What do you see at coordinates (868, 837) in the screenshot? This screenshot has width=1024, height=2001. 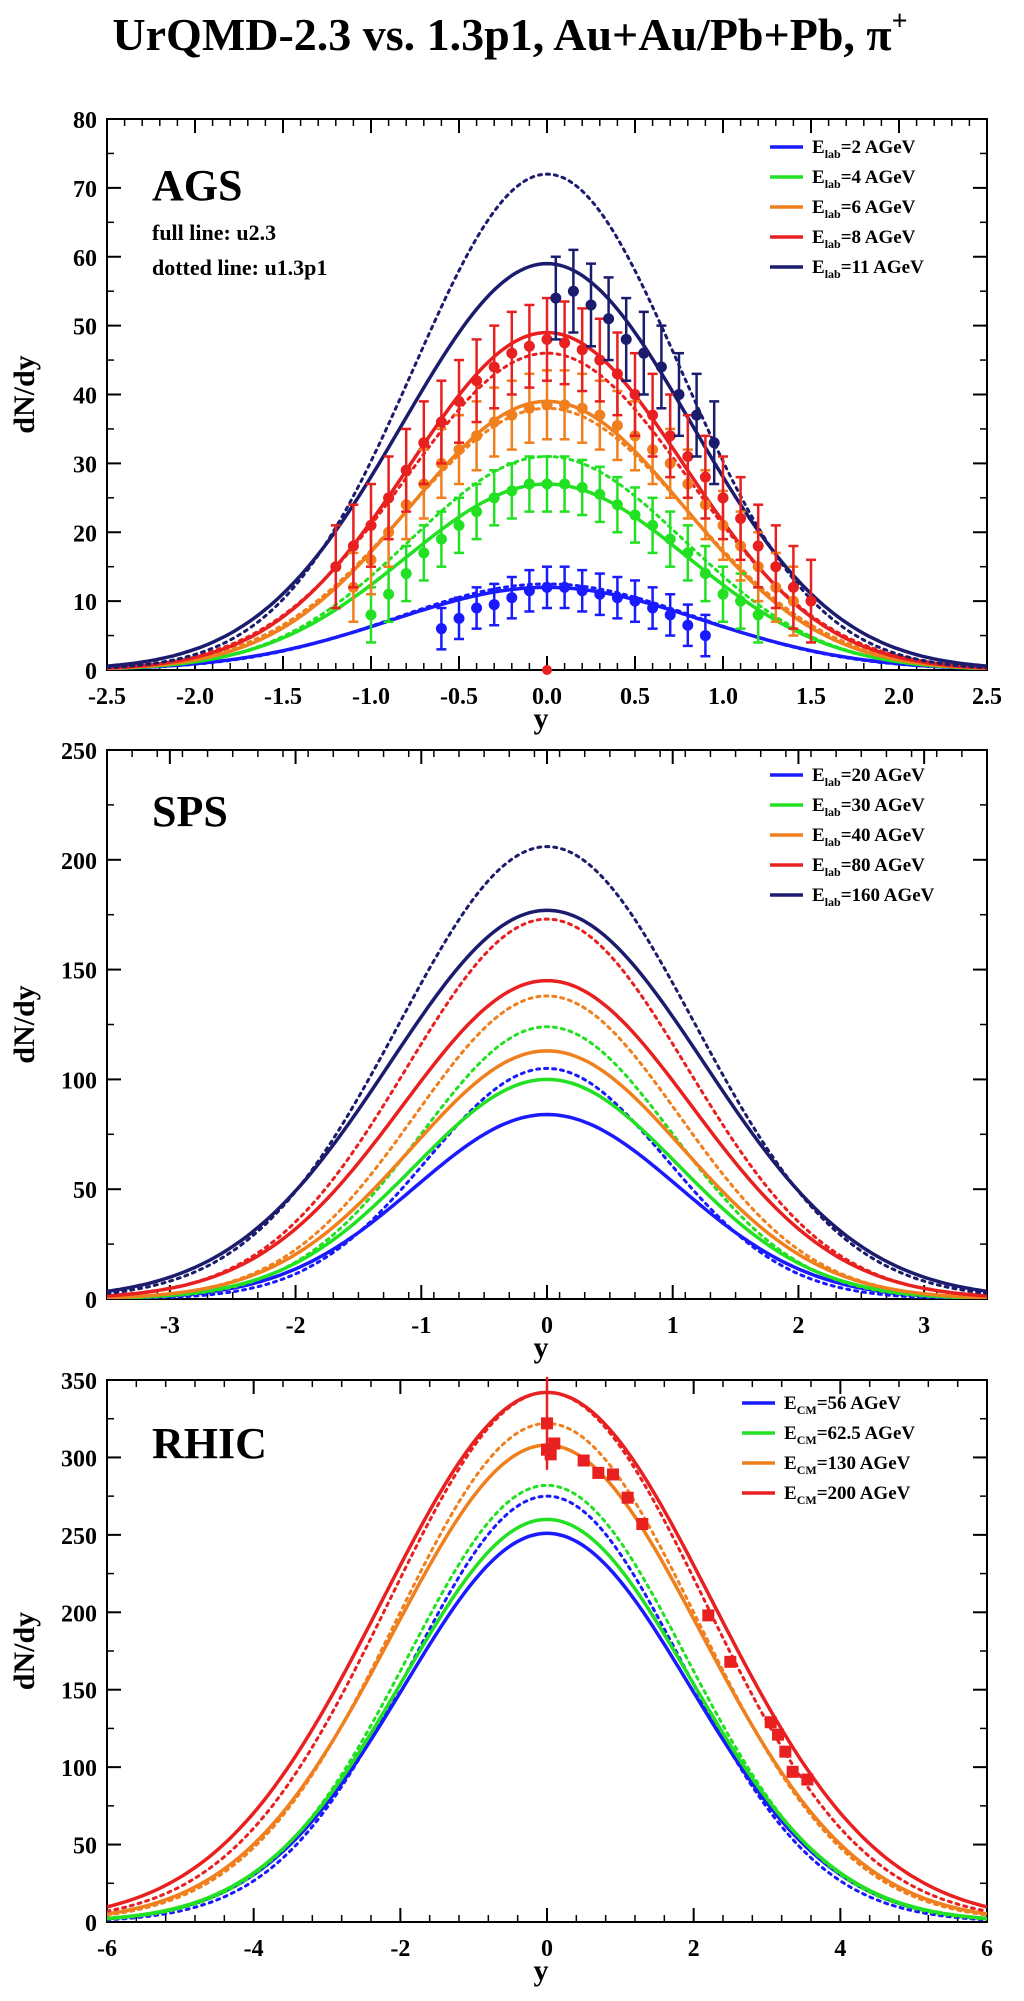 I see `legend-entry: Elab=40 AGeV` at bounding box center [868, 837].